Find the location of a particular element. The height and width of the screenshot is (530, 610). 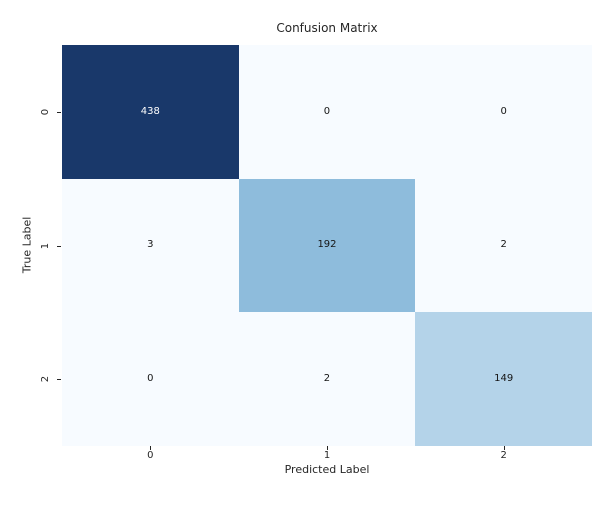

heatmap-cell-r0c2: 0 is located at coordinates (503, 112).